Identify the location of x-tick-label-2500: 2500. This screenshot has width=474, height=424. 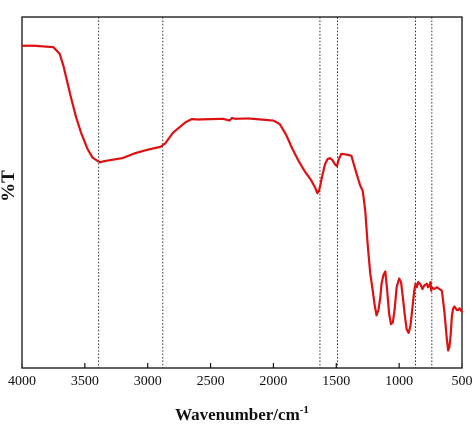
(211, 381).